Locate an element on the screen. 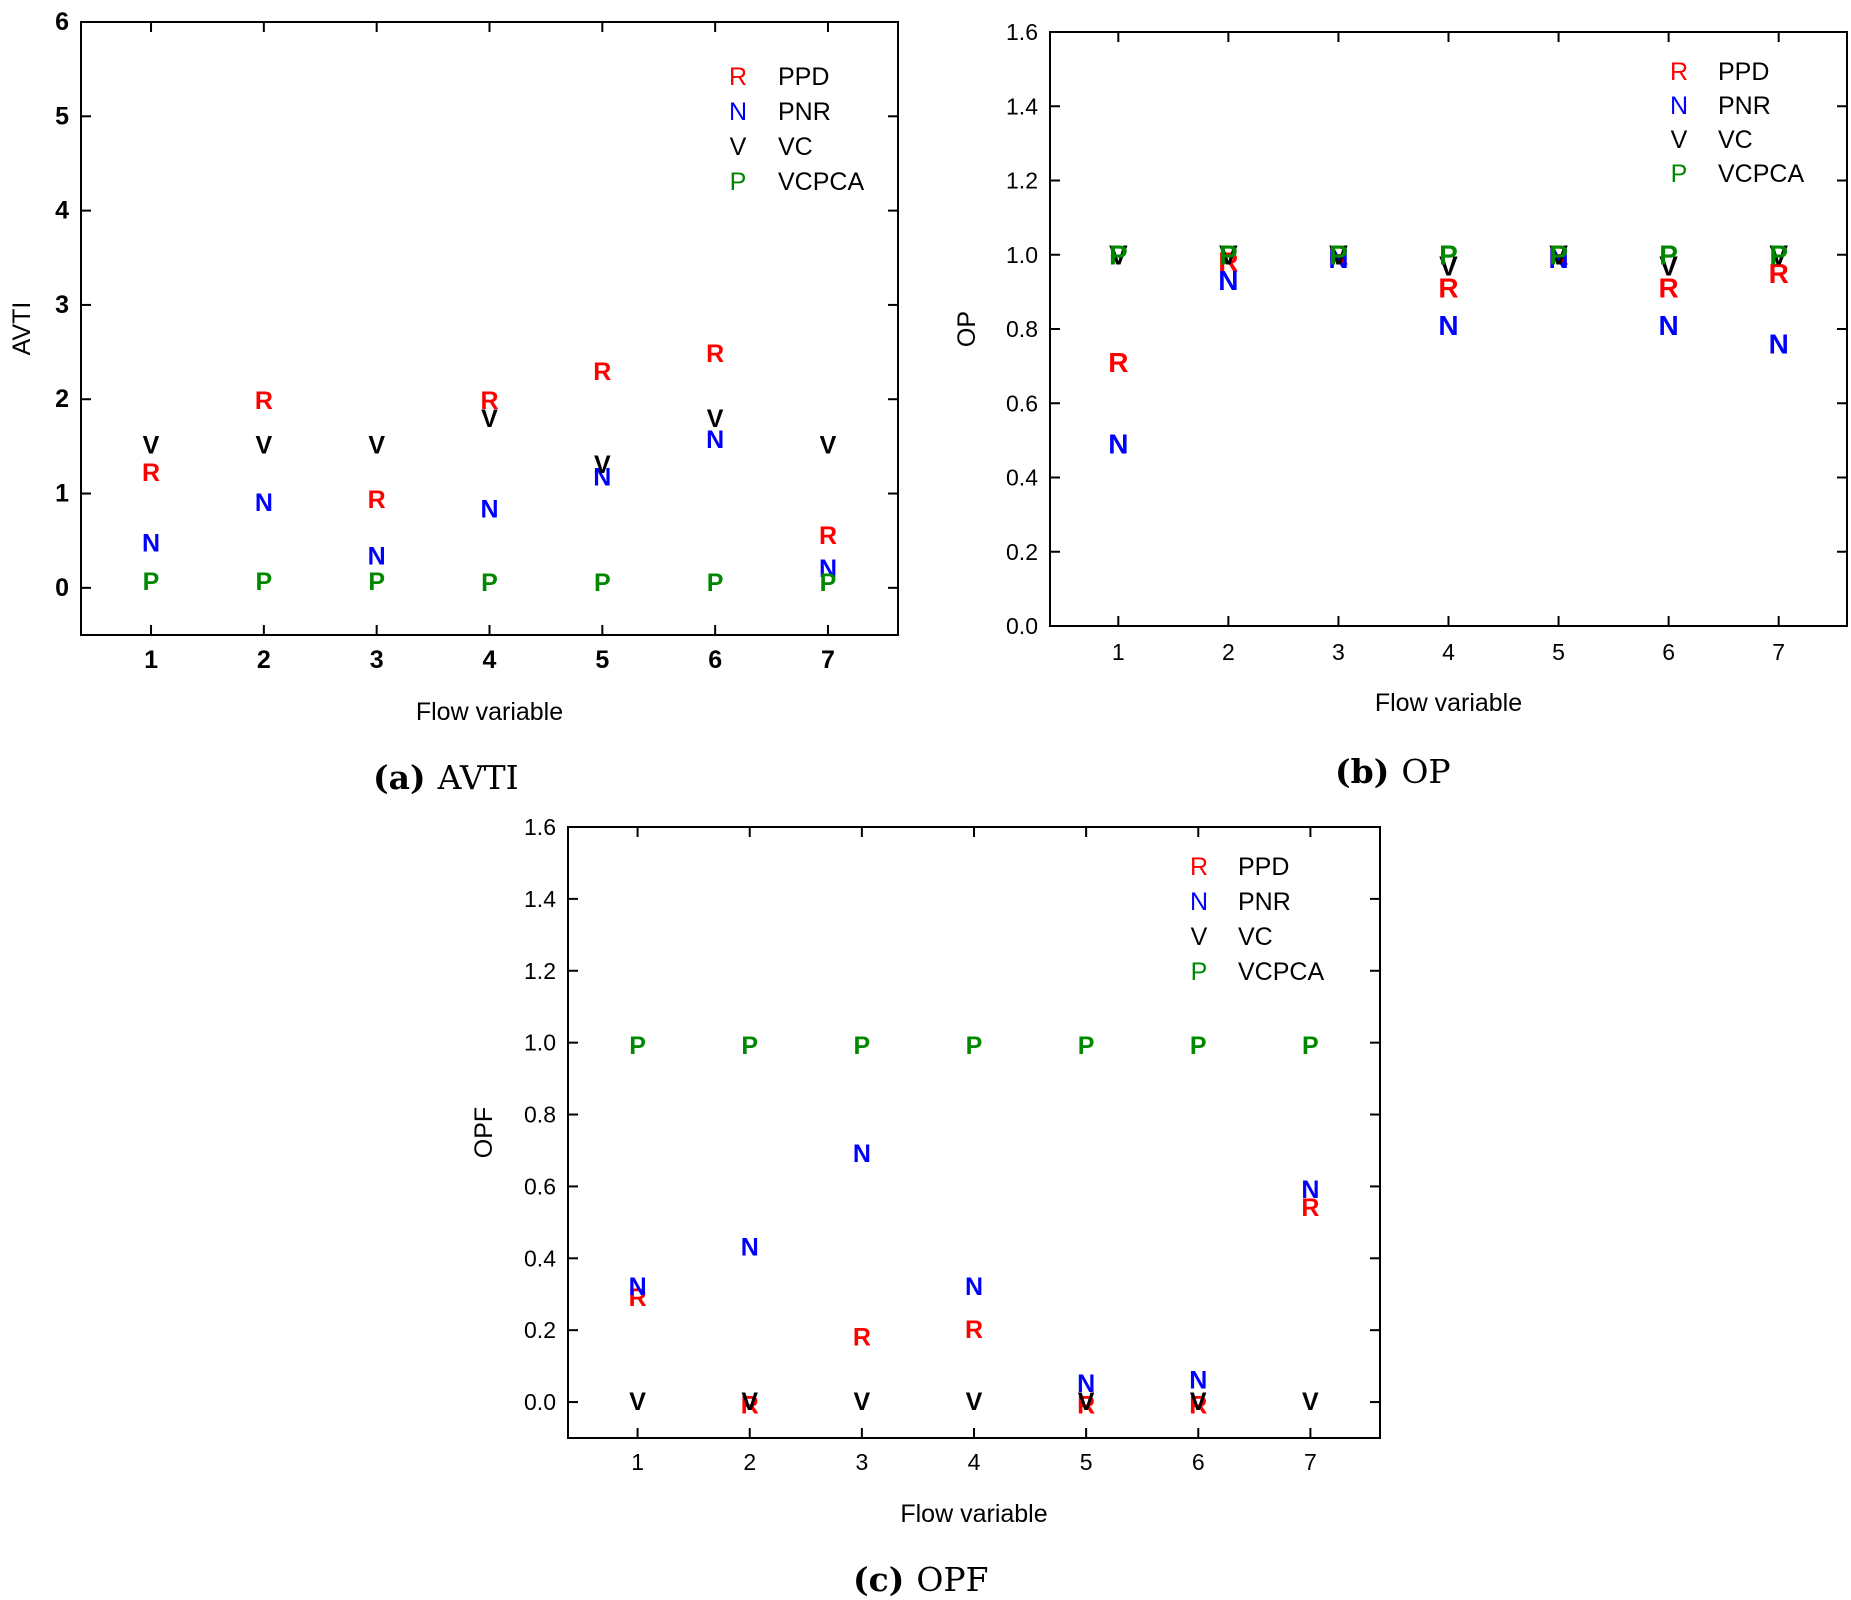  avti-point-pnr-4: N is located at coordinates (489, 510).